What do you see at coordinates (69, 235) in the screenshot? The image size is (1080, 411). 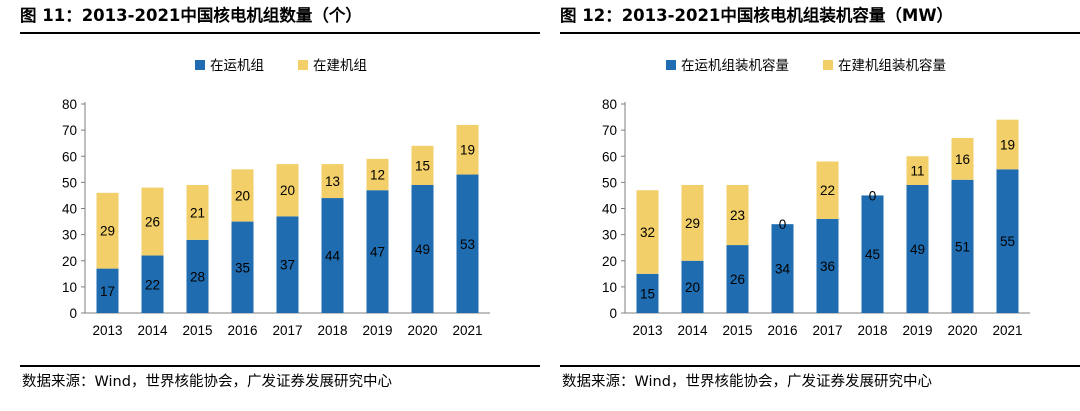 I see `y-tick-label: 30` at bounding box center [69, 235].